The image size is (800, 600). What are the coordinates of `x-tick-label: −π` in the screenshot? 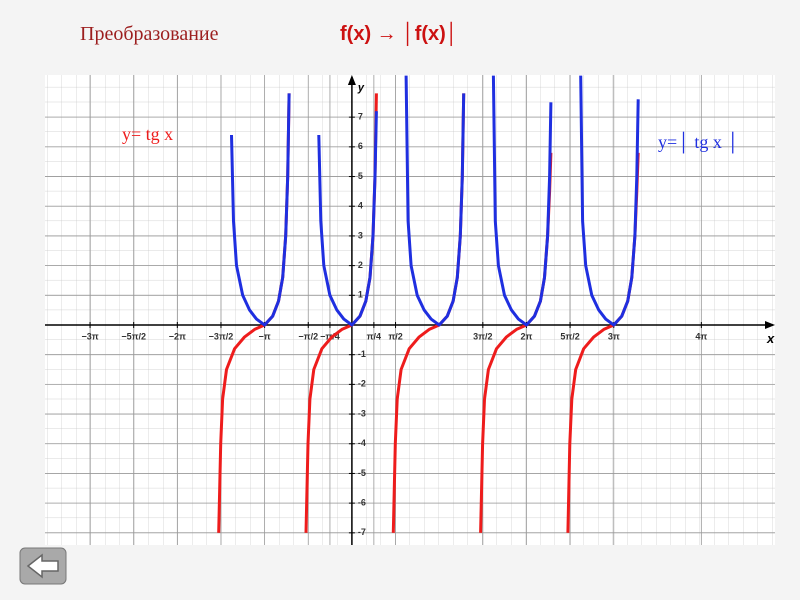 It's located at (265, 336).